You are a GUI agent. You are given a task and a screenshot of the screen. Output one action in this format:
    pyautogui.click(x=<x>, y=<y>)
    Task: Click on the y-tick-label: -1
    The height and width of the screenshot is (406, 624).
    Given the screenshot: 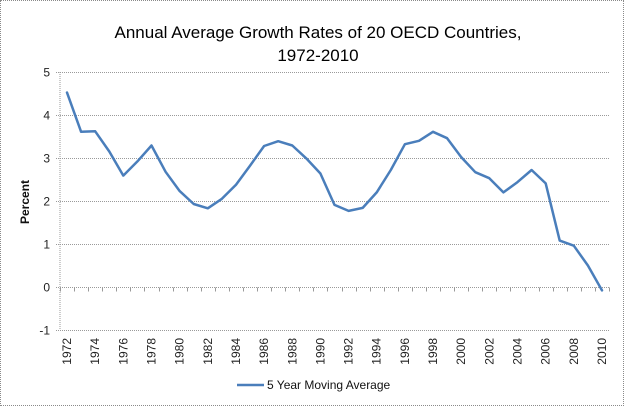 What is the action you would take?
    pyautogui.click(x=44, y=331)
    